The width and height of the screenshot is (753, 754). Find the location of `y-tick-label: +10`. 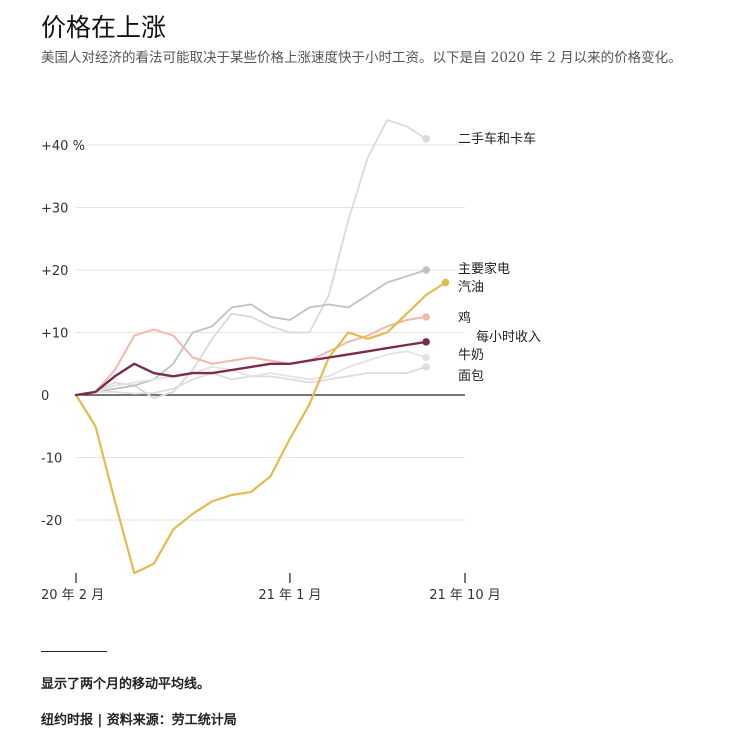

y-tick-label: +10 is located at coordinates (54, 334).